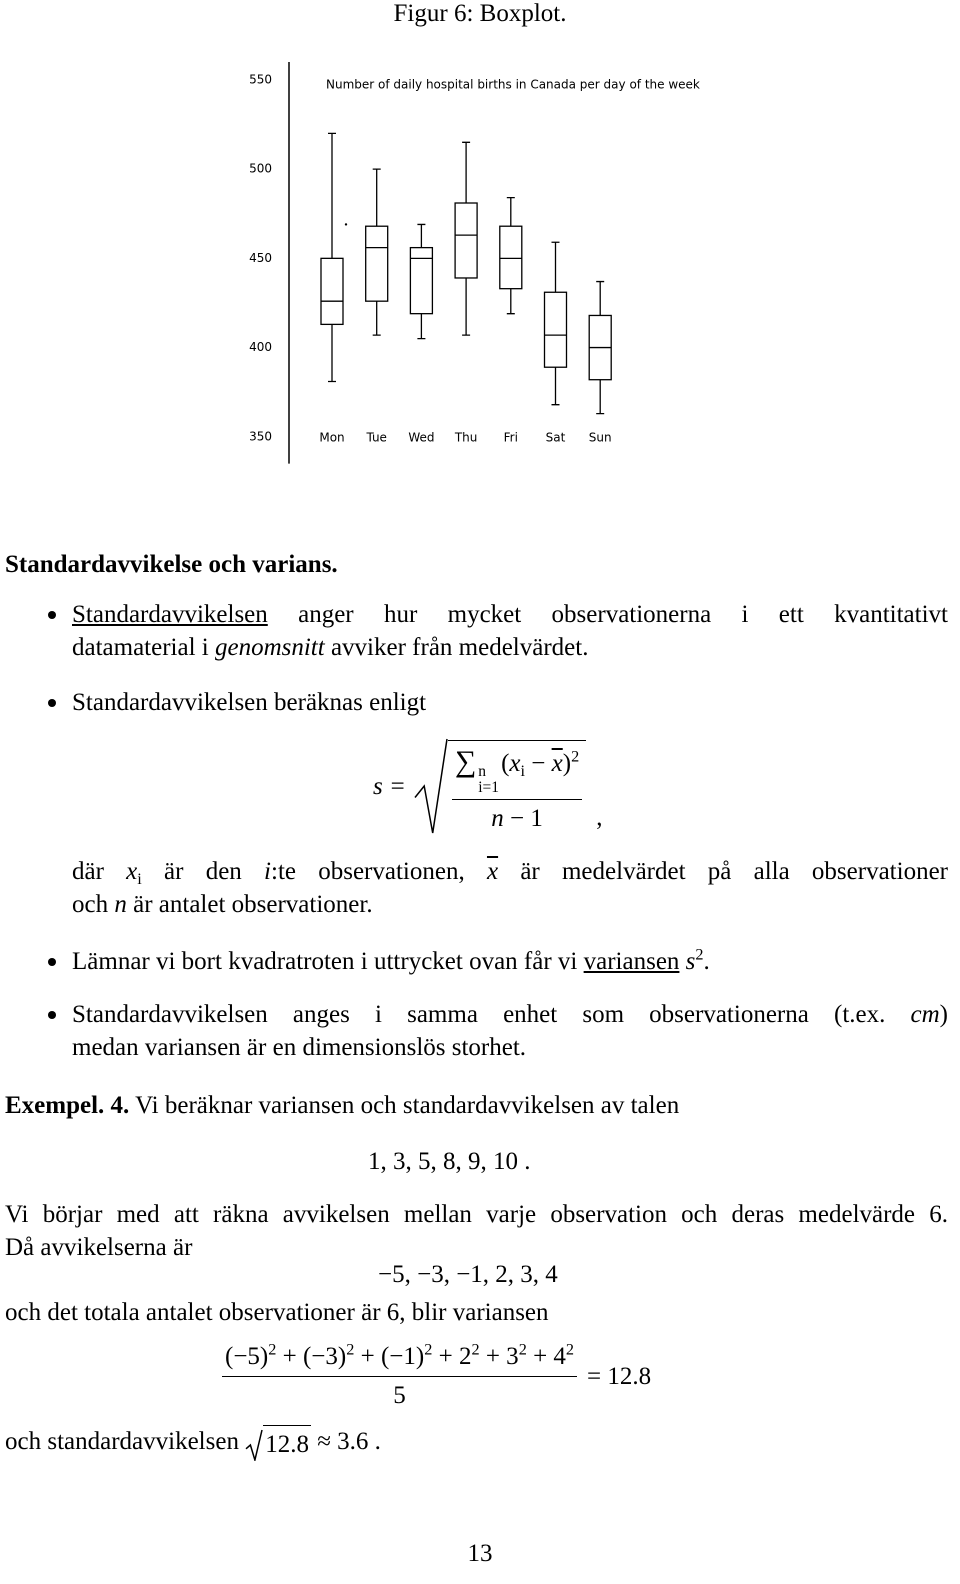 This screenshot has height=1584, width=960. I want to click on text-run: ≈ 3.6 ., so click(345, 1441).